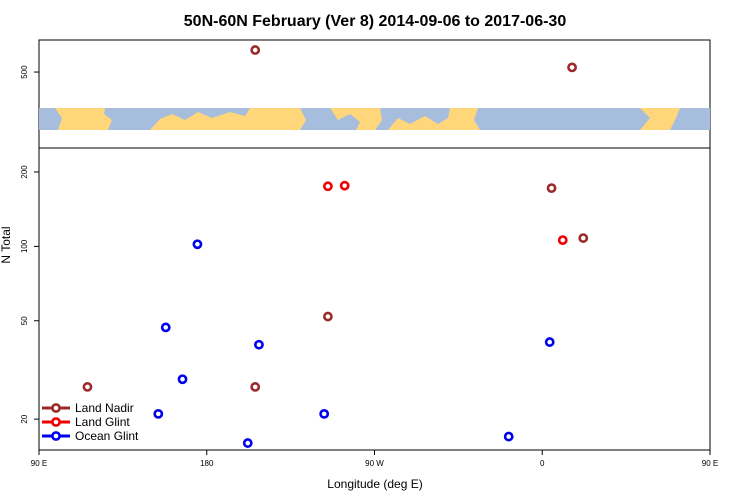 The height and width of the screenshot is (500, 750). Describe the element at coordinates (207, 463) in the screenshot. I see `x-tick-label: 180` at that location.